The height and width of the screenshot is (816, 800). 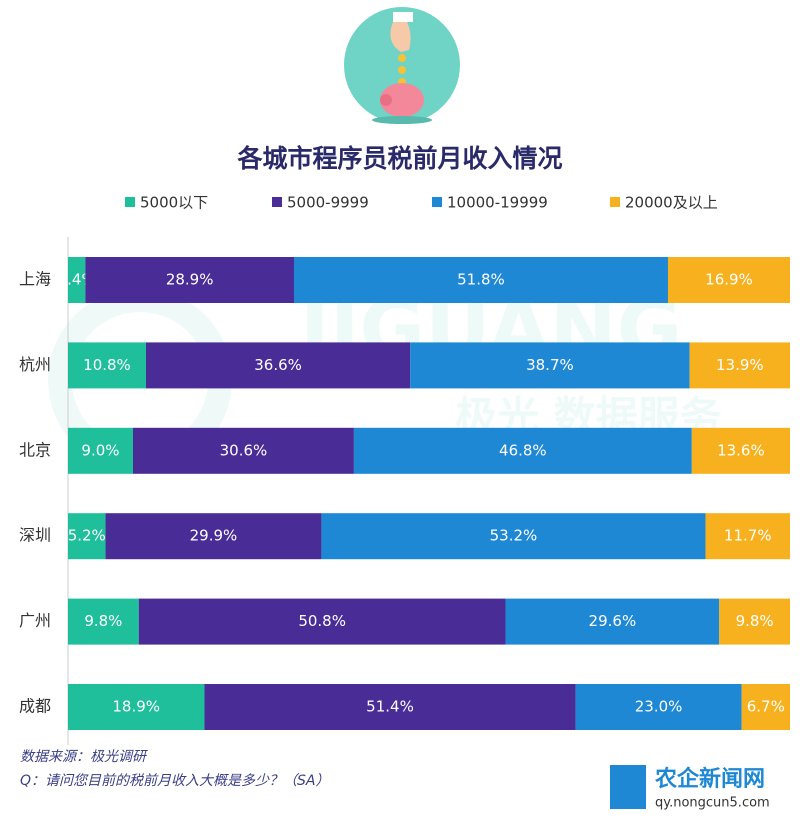 What do you see at coordinates (35, 279) in the screenshot?
I see `y-tick-label: 上海` at bounding box center [35, 279].